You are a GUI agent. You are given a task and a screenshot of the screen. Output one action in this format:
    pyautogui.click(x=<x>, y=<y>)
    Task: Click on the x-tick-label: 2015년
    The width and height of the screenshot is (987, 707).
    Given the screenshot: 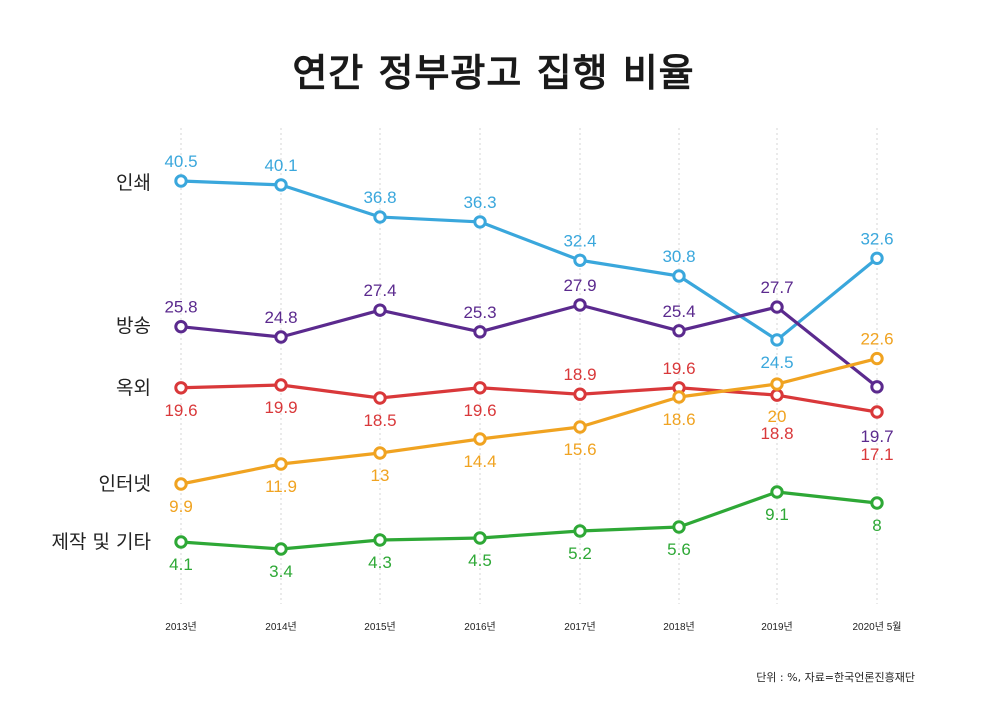 What is the action you would take?
    pyautogui.click(x=379, y=627)
    